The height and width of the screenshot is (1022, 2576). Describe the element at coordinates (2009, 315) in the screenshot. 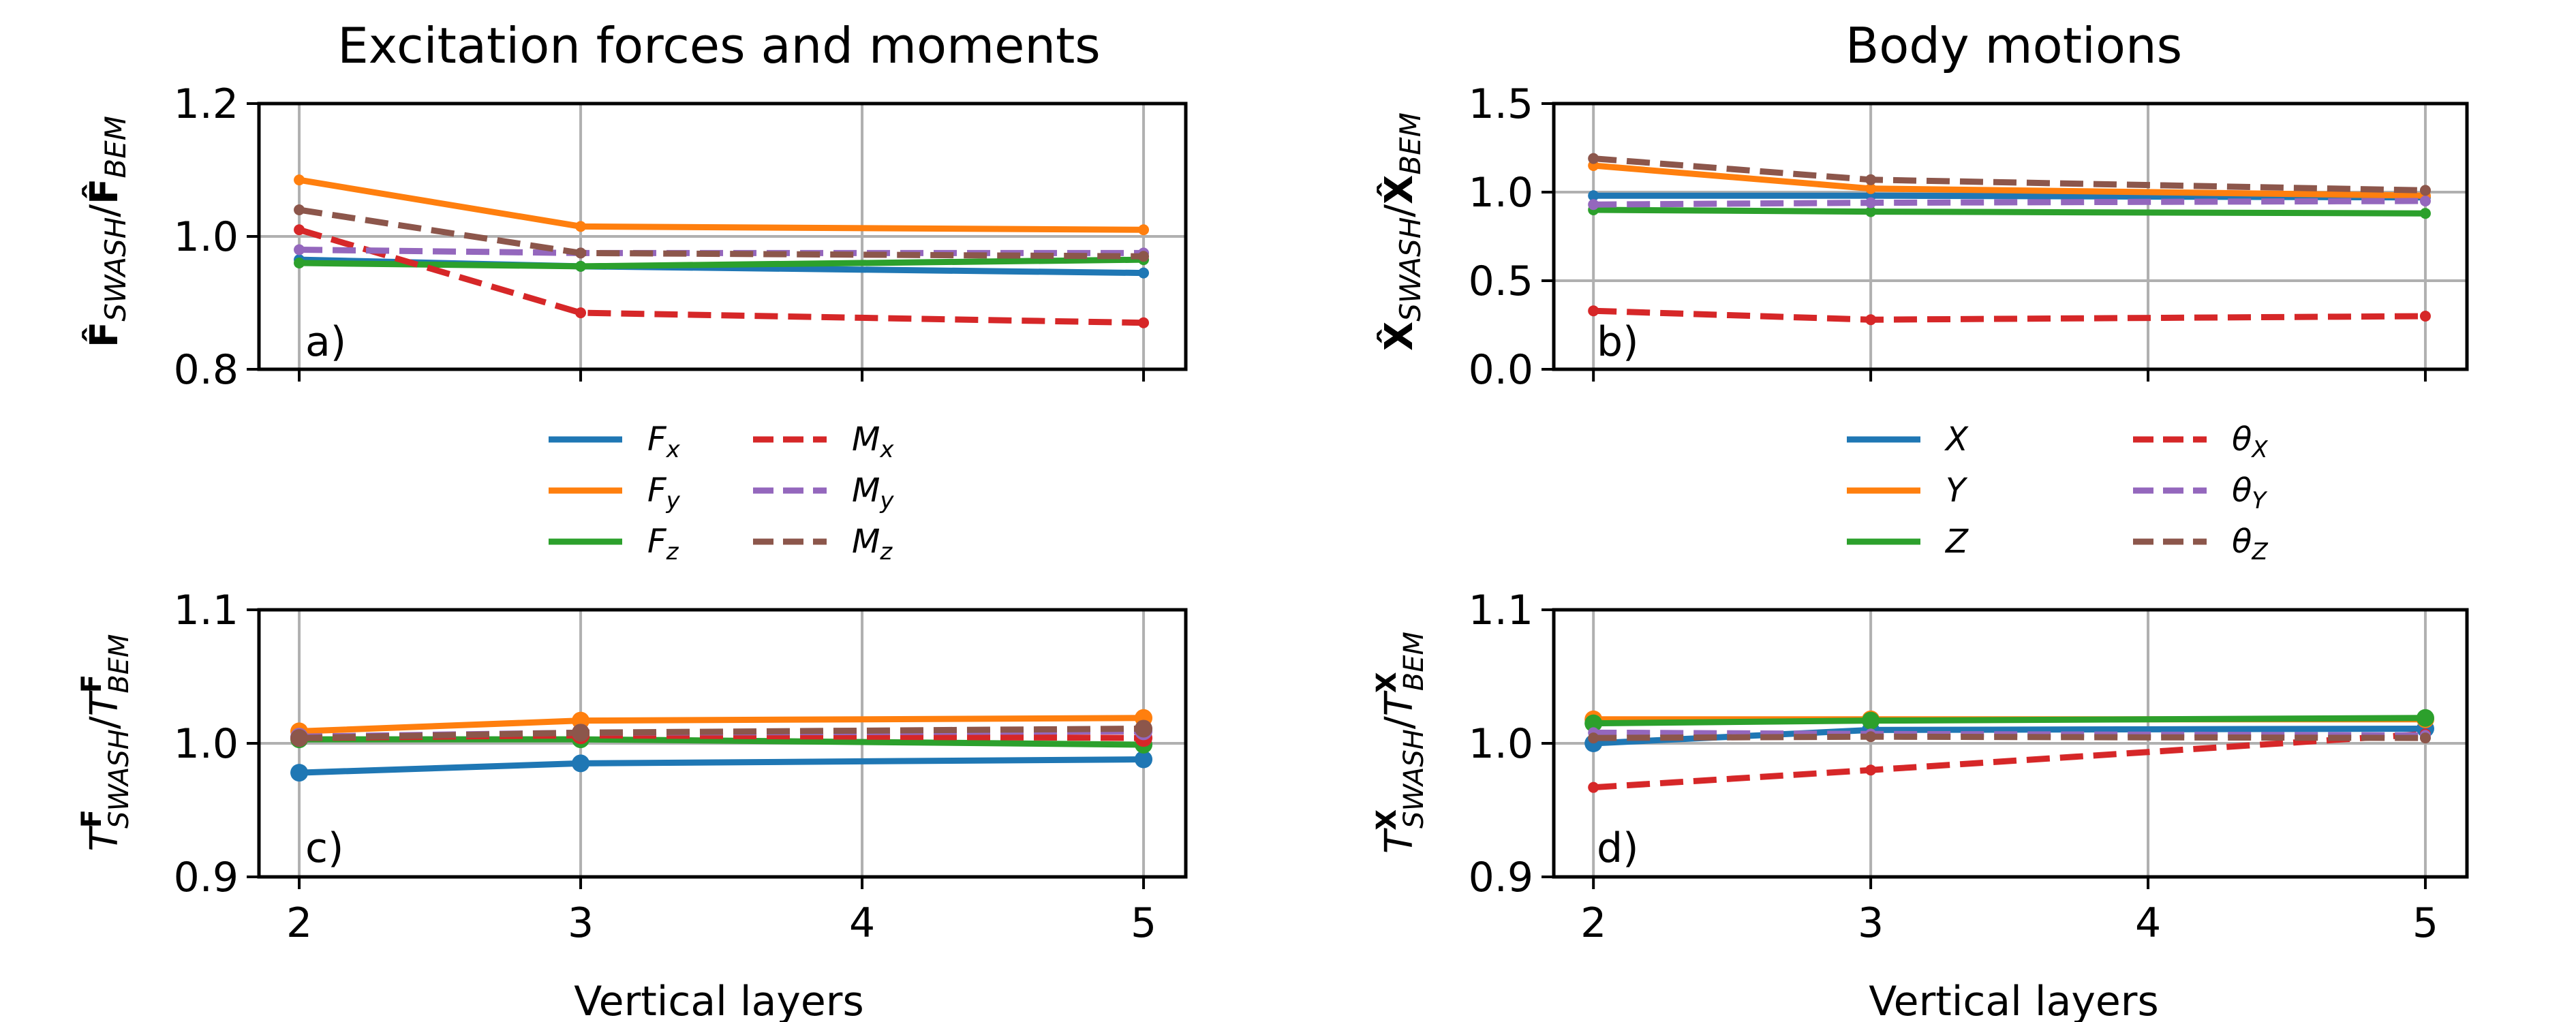

I see `series-line-θX` at that location.